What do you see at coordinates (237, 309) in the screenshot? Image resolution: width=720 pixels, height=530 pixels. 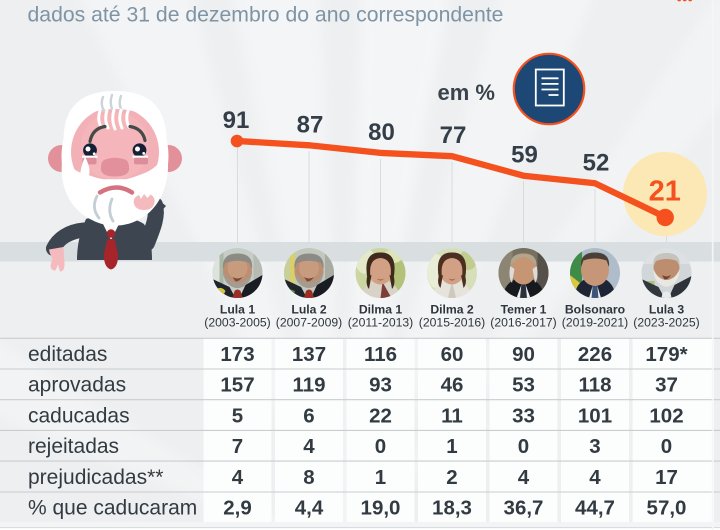 I see `svg-text: Lula 1` at bounding box center [237, 309].